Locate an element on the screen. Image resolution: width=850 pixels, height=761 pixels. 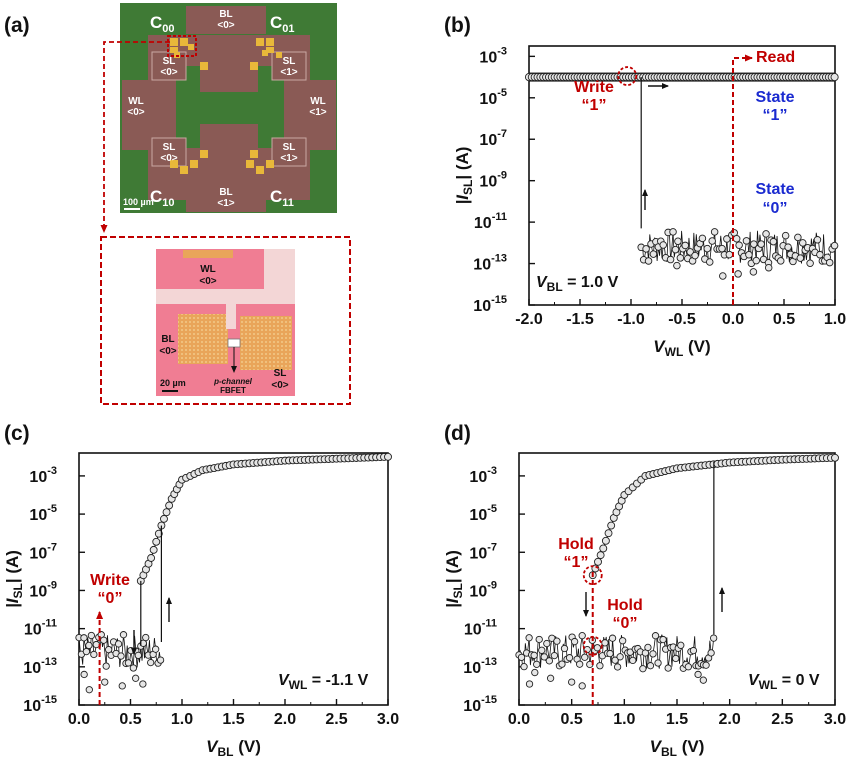
panel-label-b: (b) is located at coordinates (457, 25).